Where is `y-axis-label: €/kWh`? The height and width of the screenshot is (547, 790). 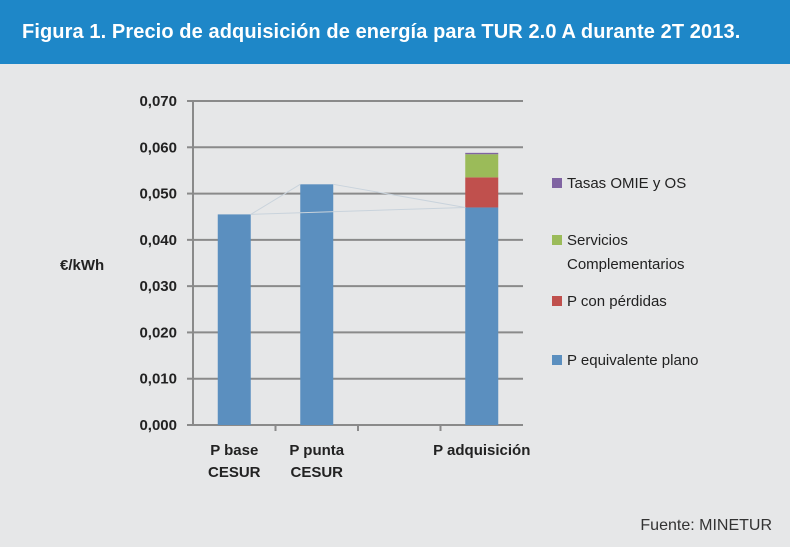
y-axis-label: €/kWh is located at coordinates (82, 265).